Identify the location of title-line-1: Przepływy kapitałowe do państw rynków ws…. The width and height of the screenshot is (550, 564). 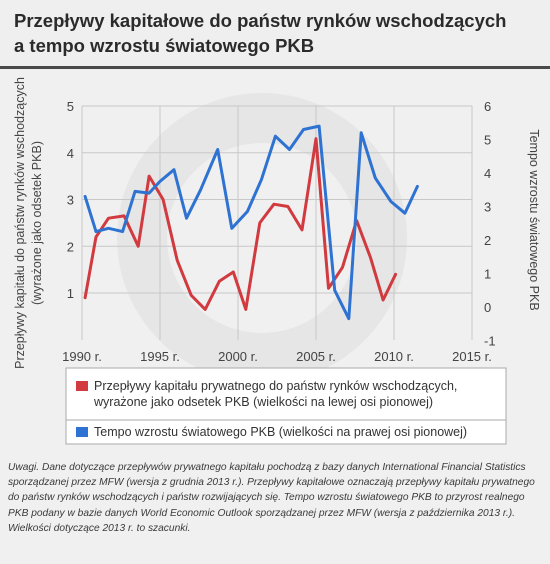
(260, 20).